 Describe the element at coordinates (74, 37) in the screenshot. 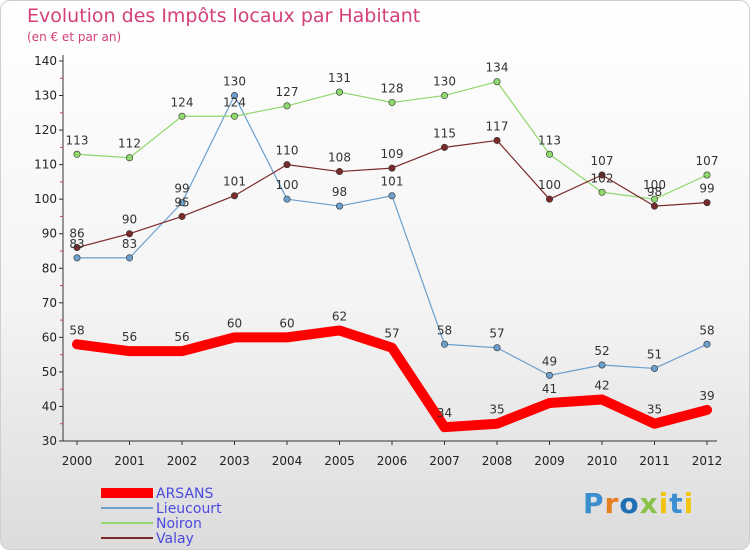

I see `chart-subtitle: (en € et par an)` at that location.